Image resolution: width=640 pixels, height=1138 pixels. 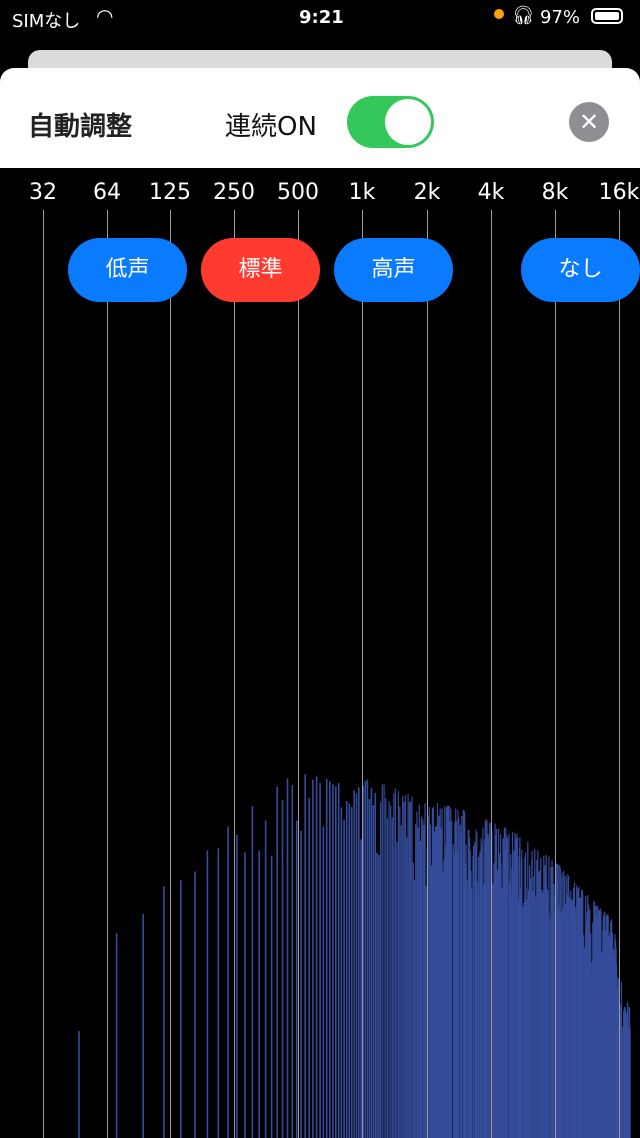 I want to click on frequency-label: 4k, so click(x=491, y=192).